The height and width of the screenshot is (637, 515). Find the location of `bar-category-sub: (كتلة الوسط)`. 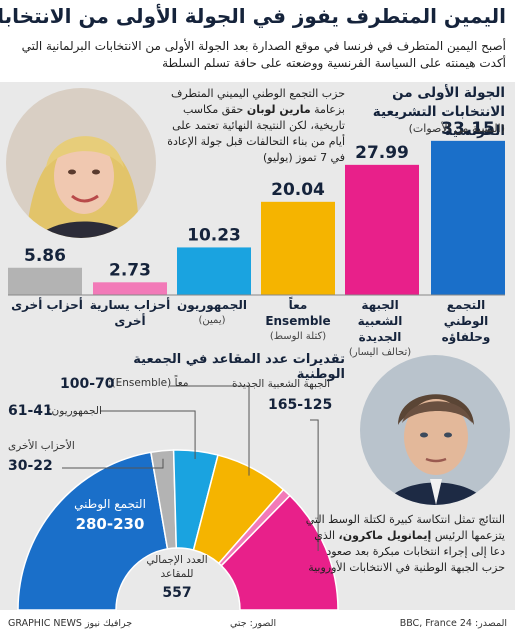

bar-category-sub: (كتلة الوسط) is located at coordinates (298, 336).